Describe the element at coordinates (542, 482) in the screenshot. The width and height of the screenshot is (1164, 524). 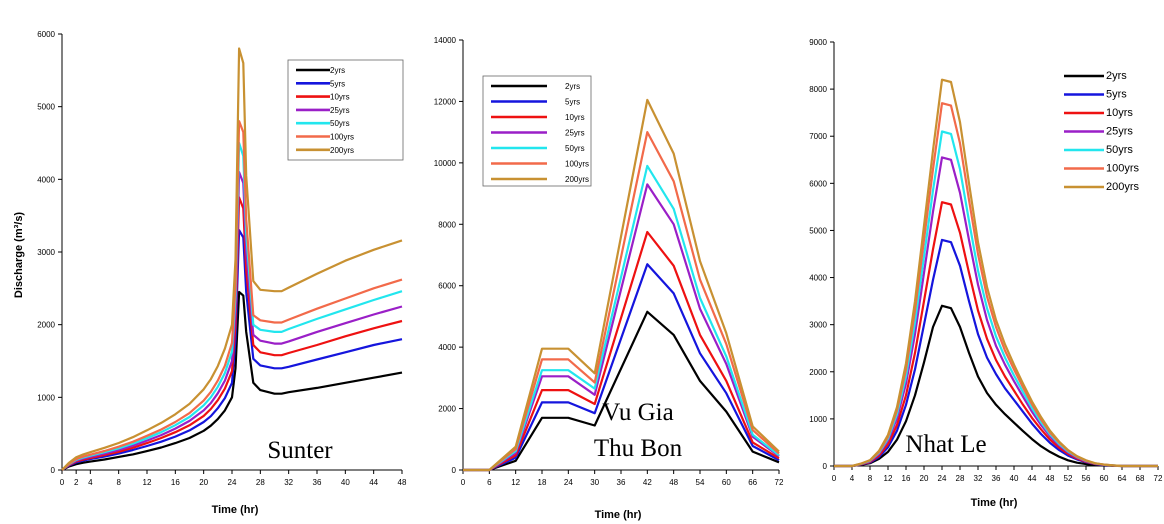
I see `x-tick-label: 18` at that location.